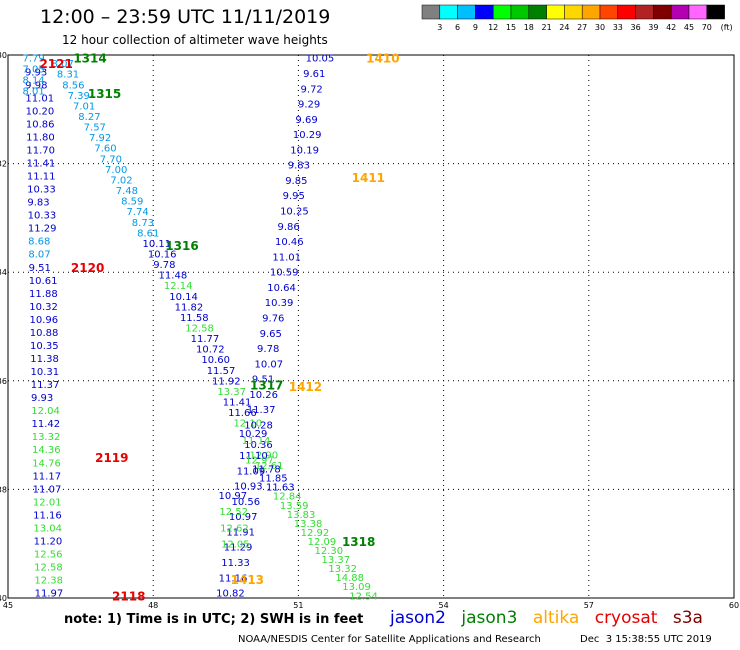 This screenshot has width=740, height=650. What do you see at coordinates (46, 450) in the screenshot?
I see `swh-value-label: 14.36` at bounding box center [46, 450].